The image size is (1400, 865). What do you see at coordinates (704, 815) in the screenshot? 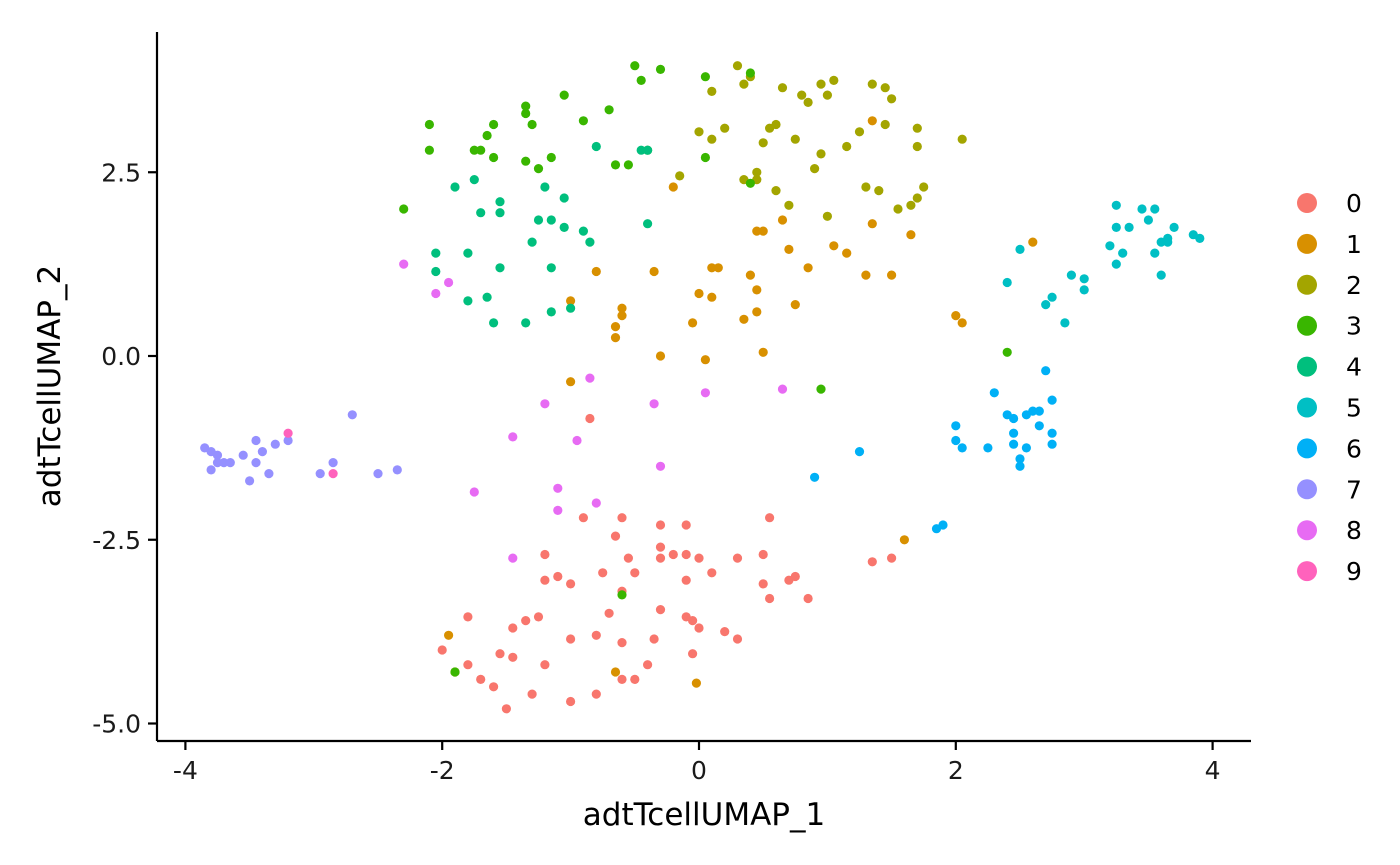
I see `x-axis-title: adtTcellUMAP_1` at bounding box center [704, 815].